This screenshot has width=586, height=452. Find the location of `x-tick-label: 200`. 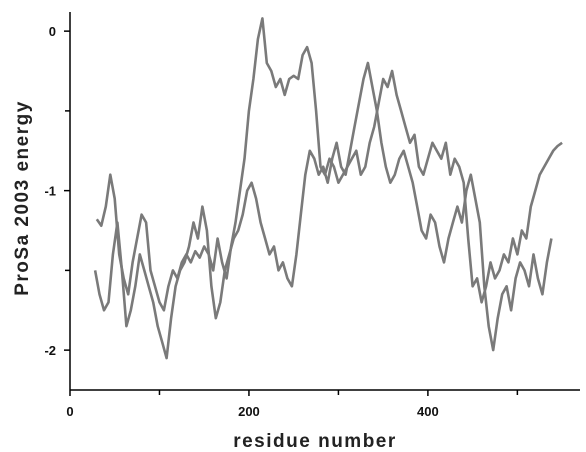

x-tick-label: 200 is located at coordinates (249, 411).